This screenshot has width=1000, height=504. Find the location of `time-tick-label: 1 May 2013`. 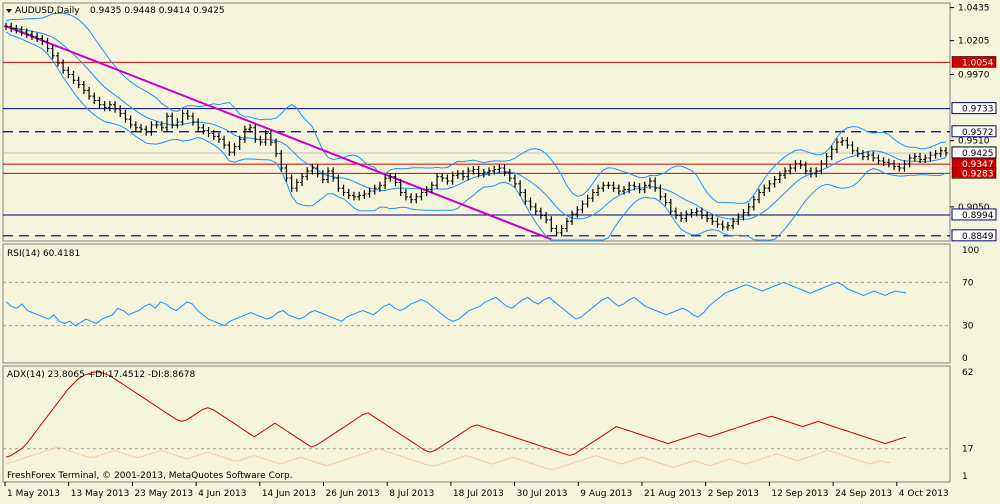

time-tick-label: 1 May 2013 is located at coordinates (33, 494).